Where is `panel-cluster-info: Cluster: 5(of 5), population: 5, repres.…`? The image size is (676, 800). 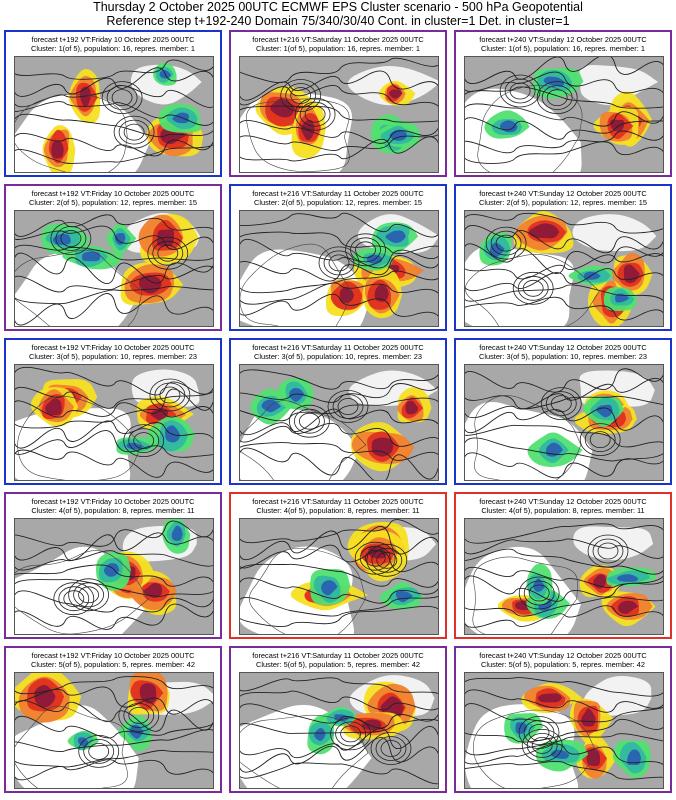
panel-cluster-info: Cluster: 5(of 5), population: 5, repres.… is located at coordinates (338, 664).